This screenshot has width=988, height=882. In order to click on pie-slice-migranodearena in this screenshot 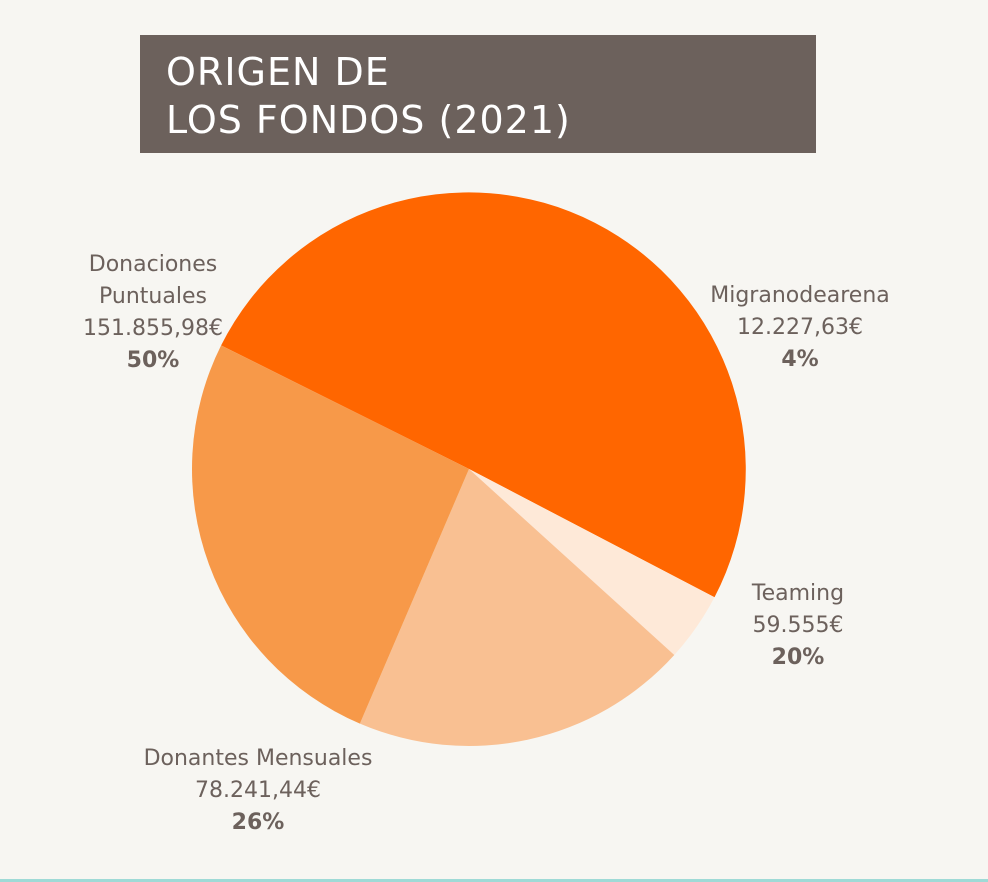, I will do `click(592, 562)`.